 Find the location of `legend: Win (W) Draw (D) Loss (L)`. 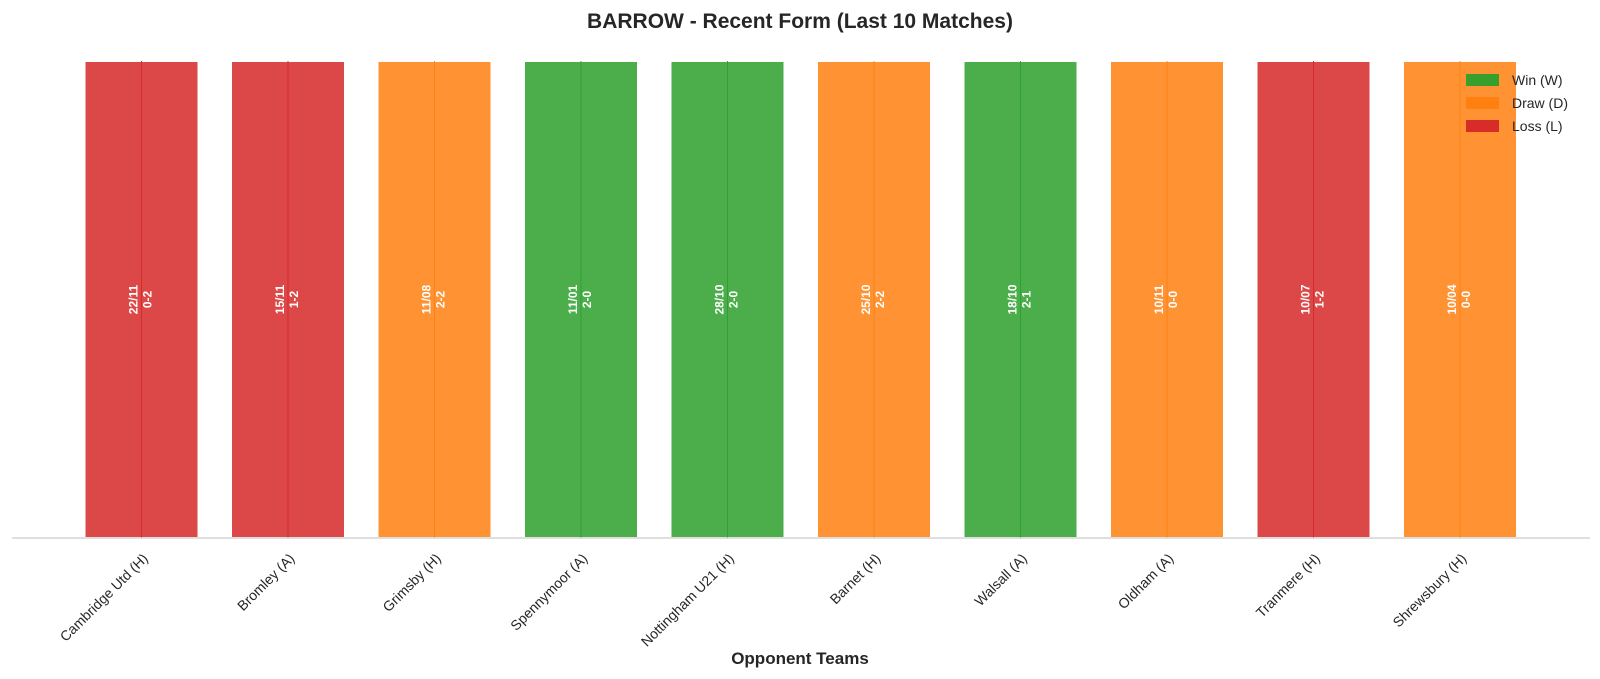

legend: Win (W) Draw (D) Loss (L) is located at coordinates (1517, 103).